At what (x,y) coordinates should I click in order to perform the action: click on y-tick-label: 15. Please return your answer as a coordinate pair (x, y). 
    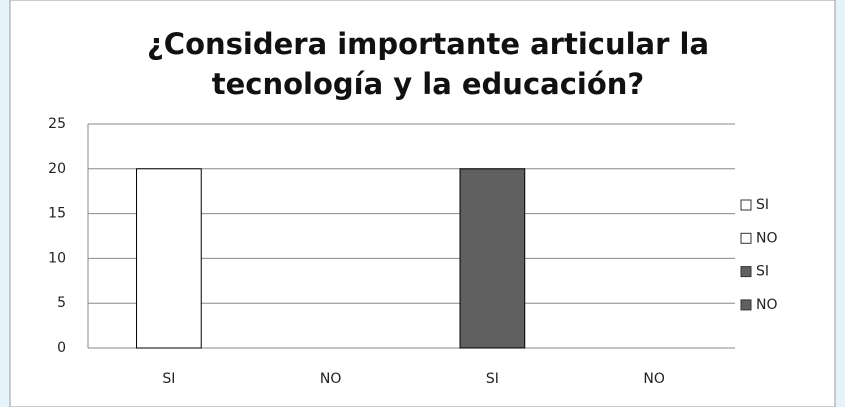
    Looking at the image, I should click on (57, 214).